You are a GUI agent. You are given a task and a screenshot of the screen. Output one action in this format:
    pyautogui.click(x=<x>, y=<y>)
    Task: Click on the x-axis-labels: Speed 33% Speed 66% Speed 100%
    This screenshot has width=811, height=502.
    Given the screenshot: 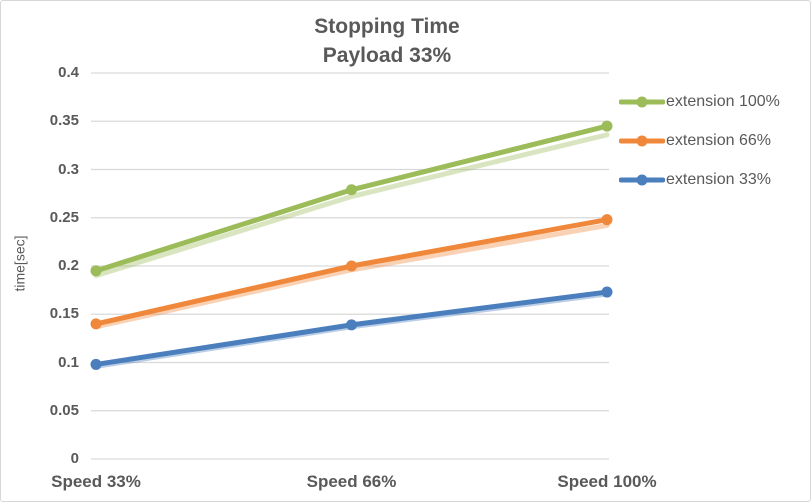 What is the action you would take?
    pyautogui.click(x=405, y=484)
    